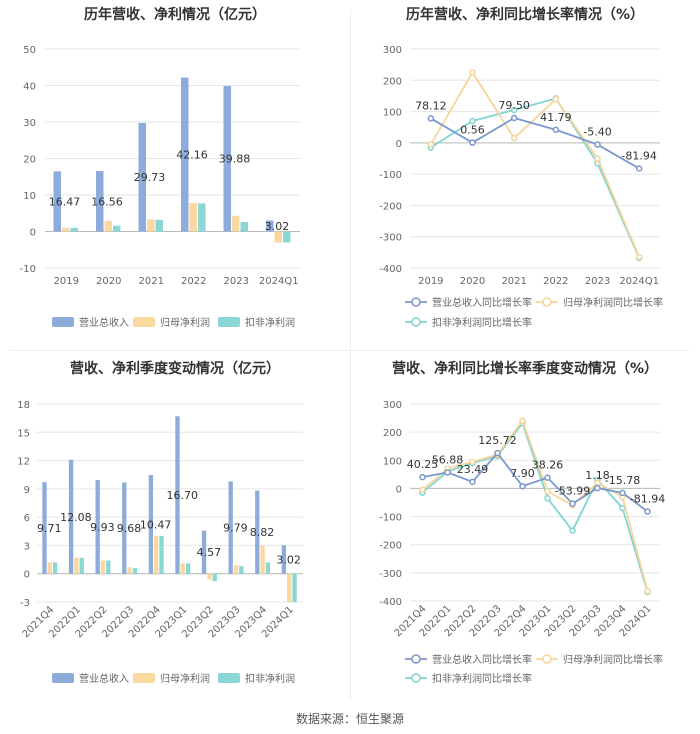 The image size is (700, 734). I want to click on y-tick-label: 100, so click(392, 461).